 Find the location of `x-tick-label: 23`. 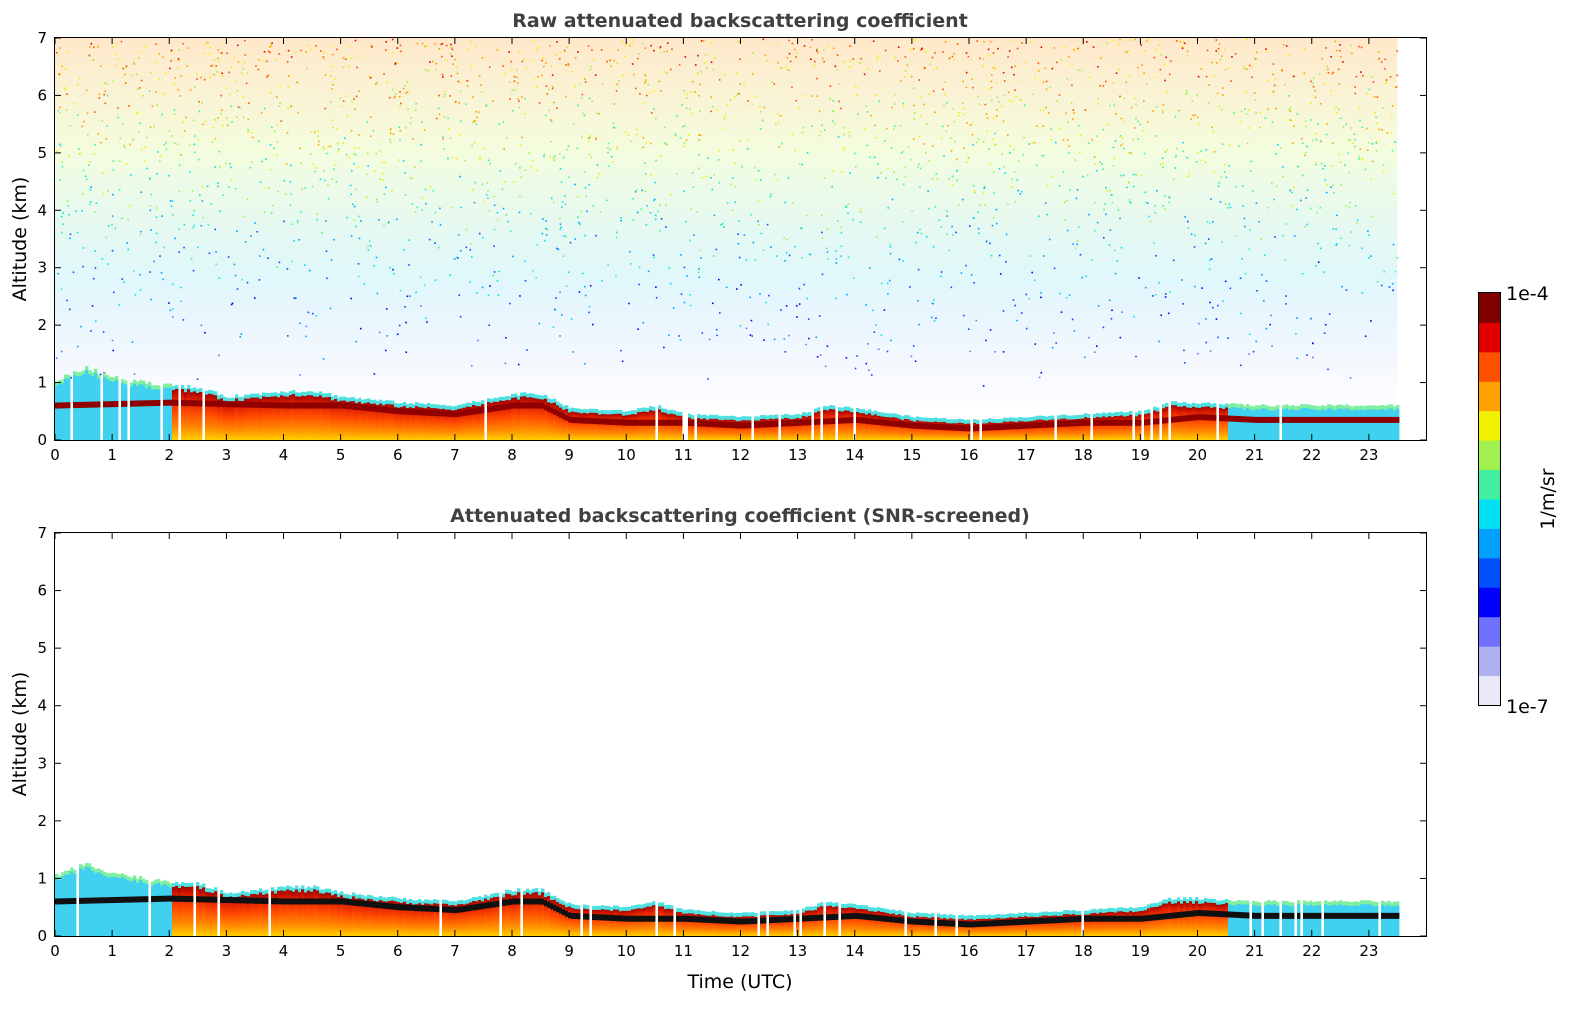

x-tick-label: 23 is located at coordinates (1368, 455).